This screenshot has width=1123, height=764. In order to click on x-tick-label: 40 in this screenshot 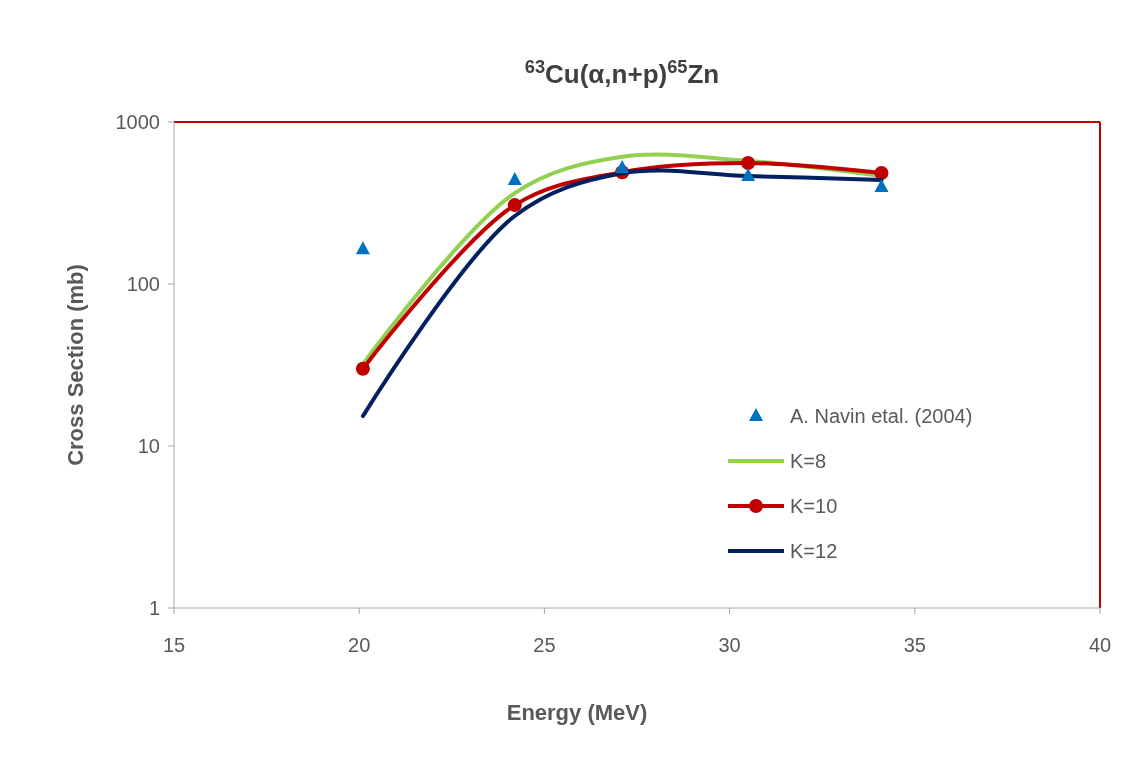, I will do `click(1100, 645)`.